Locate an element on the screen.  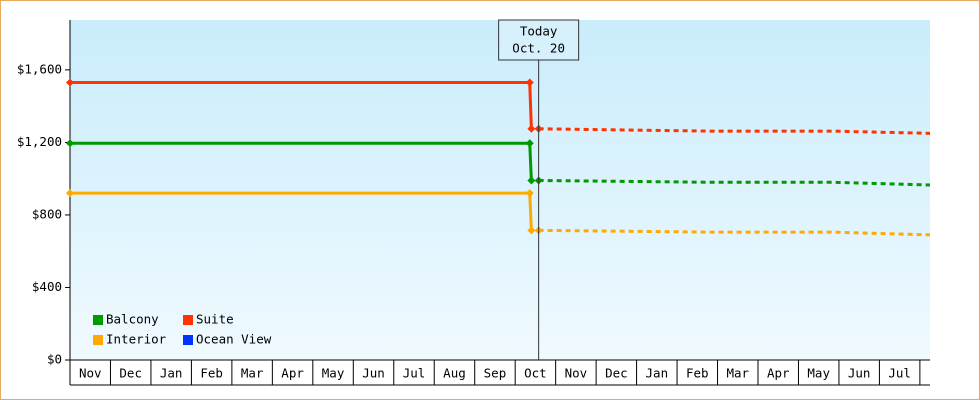
y-tick-label: $800 is located at coordinates (47, 213).